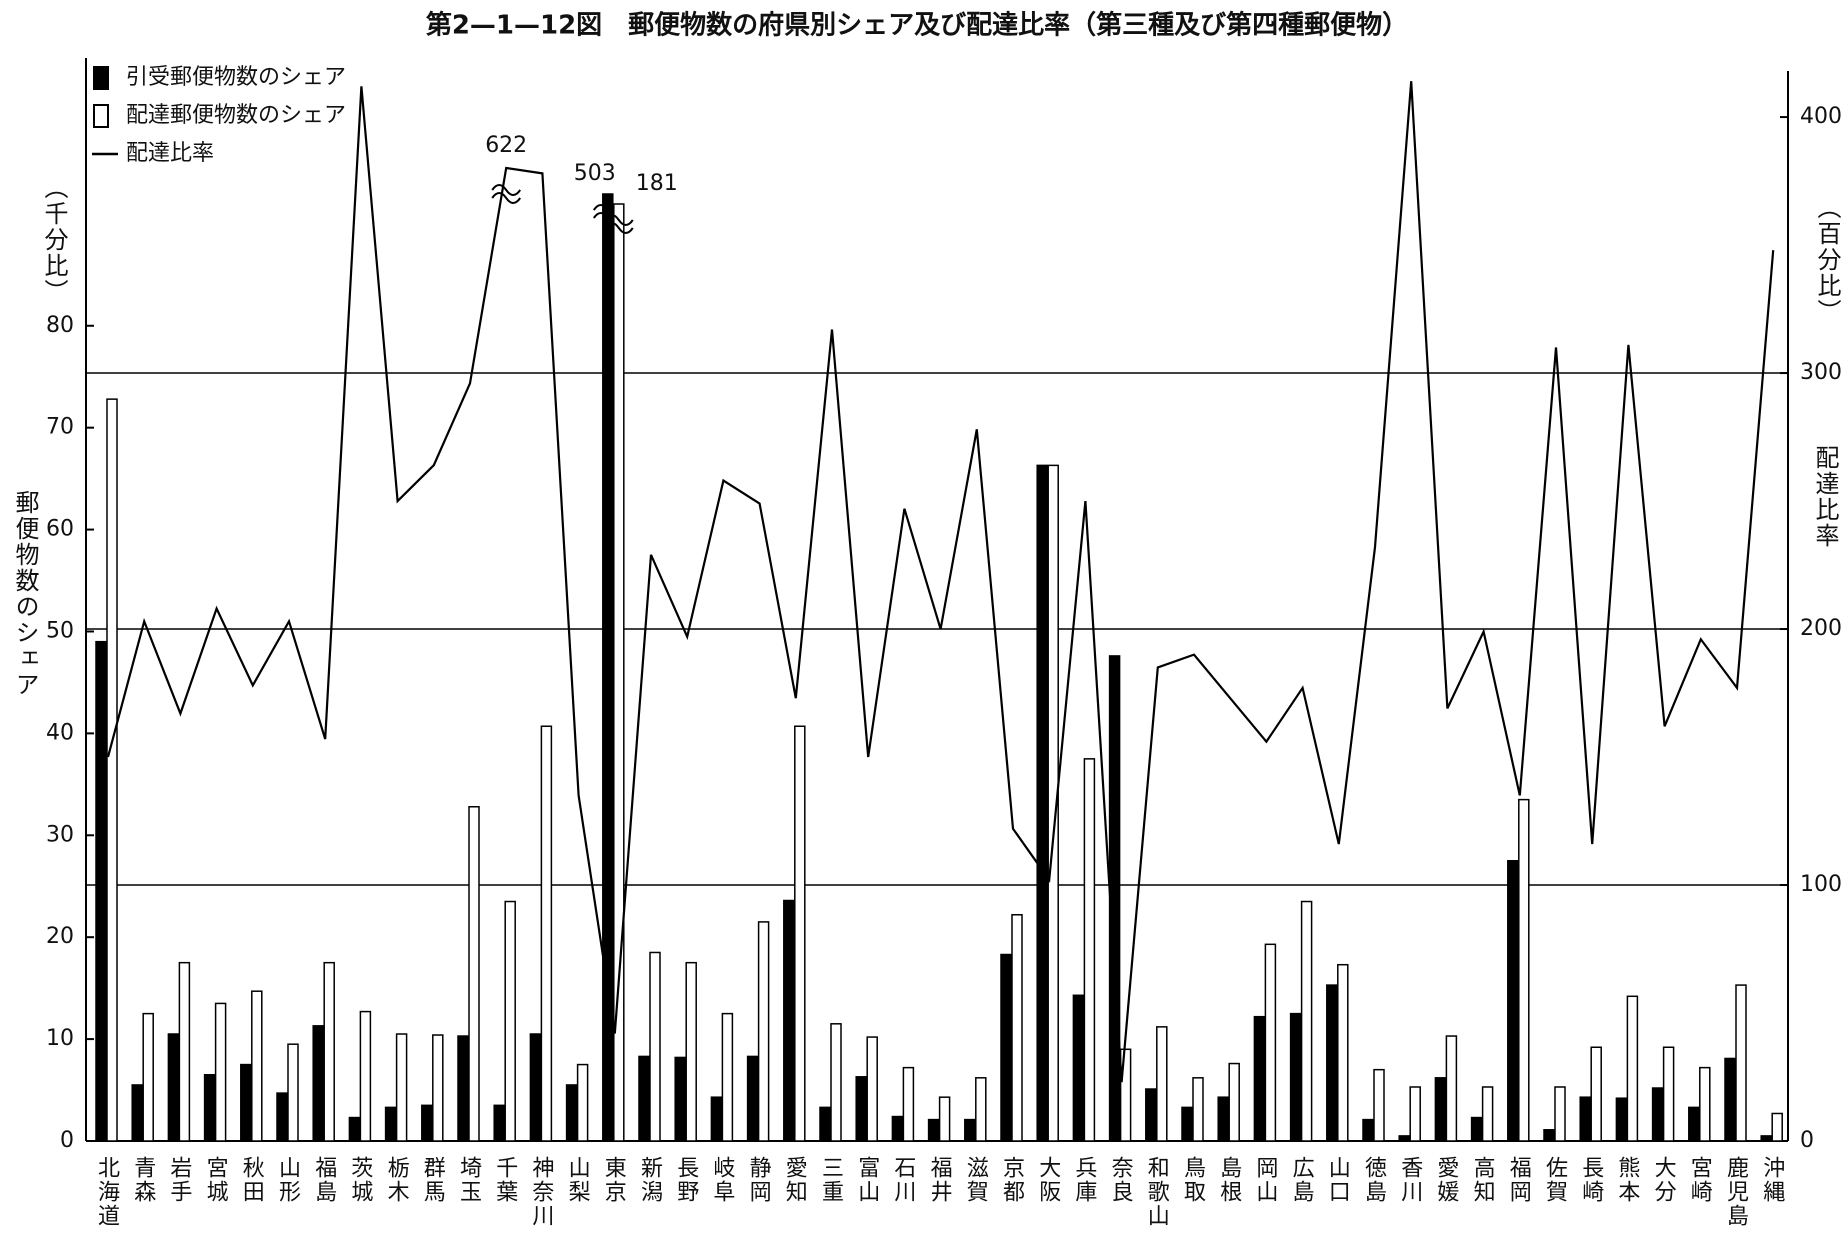 The width and height of the screenshot is (1844, 1253). I want to click on x-tick-label: 三重, so click(830, 1180).